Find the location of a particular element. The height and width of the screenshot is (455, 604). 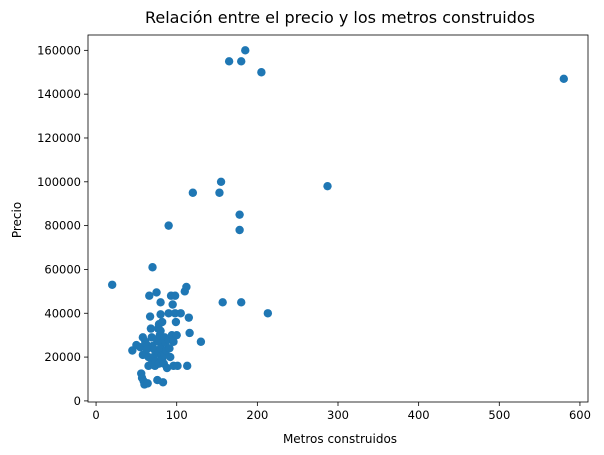

y-tick-label: 0 is located at coordinates (77, 401).